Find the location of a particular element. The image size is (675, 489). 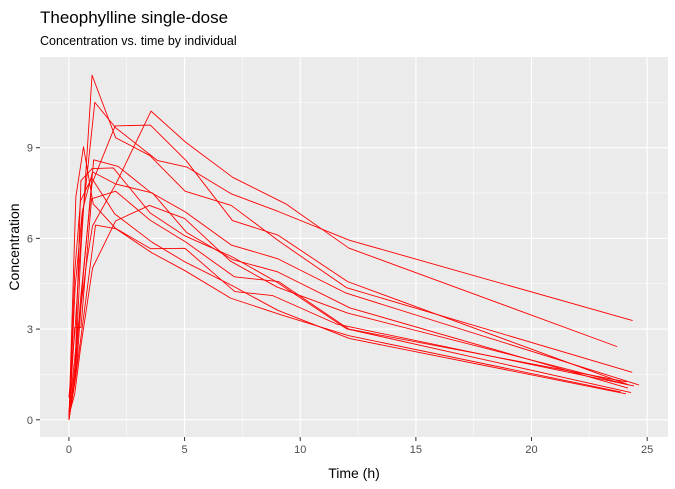

y-tick-label: 3 is located at coordinates (30, 330).